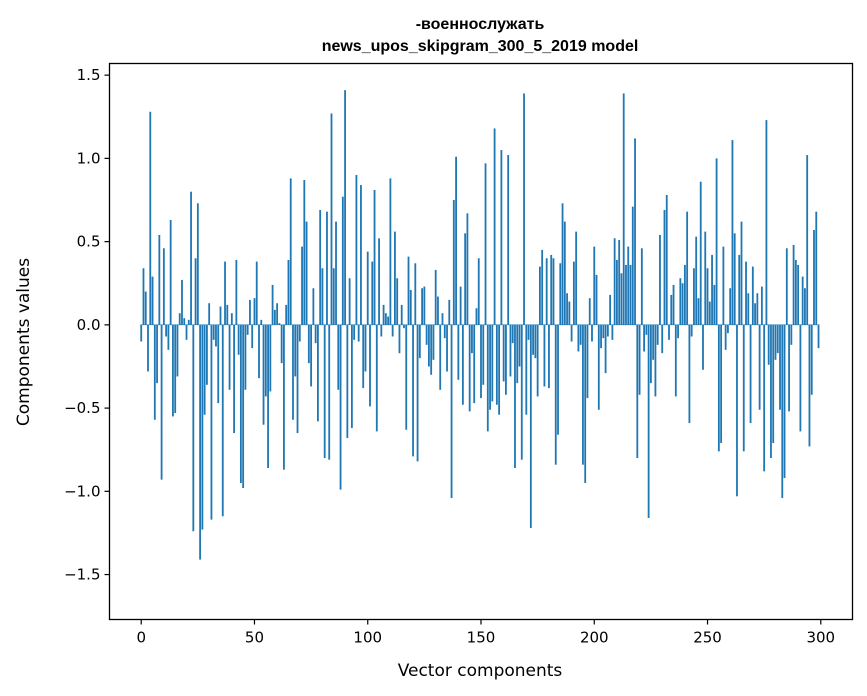 This screenshot has width=867, height=696. Describe the element at coordinates (89, 75) in the screenshot. I see `y-tick-label: 1.5` at that location.